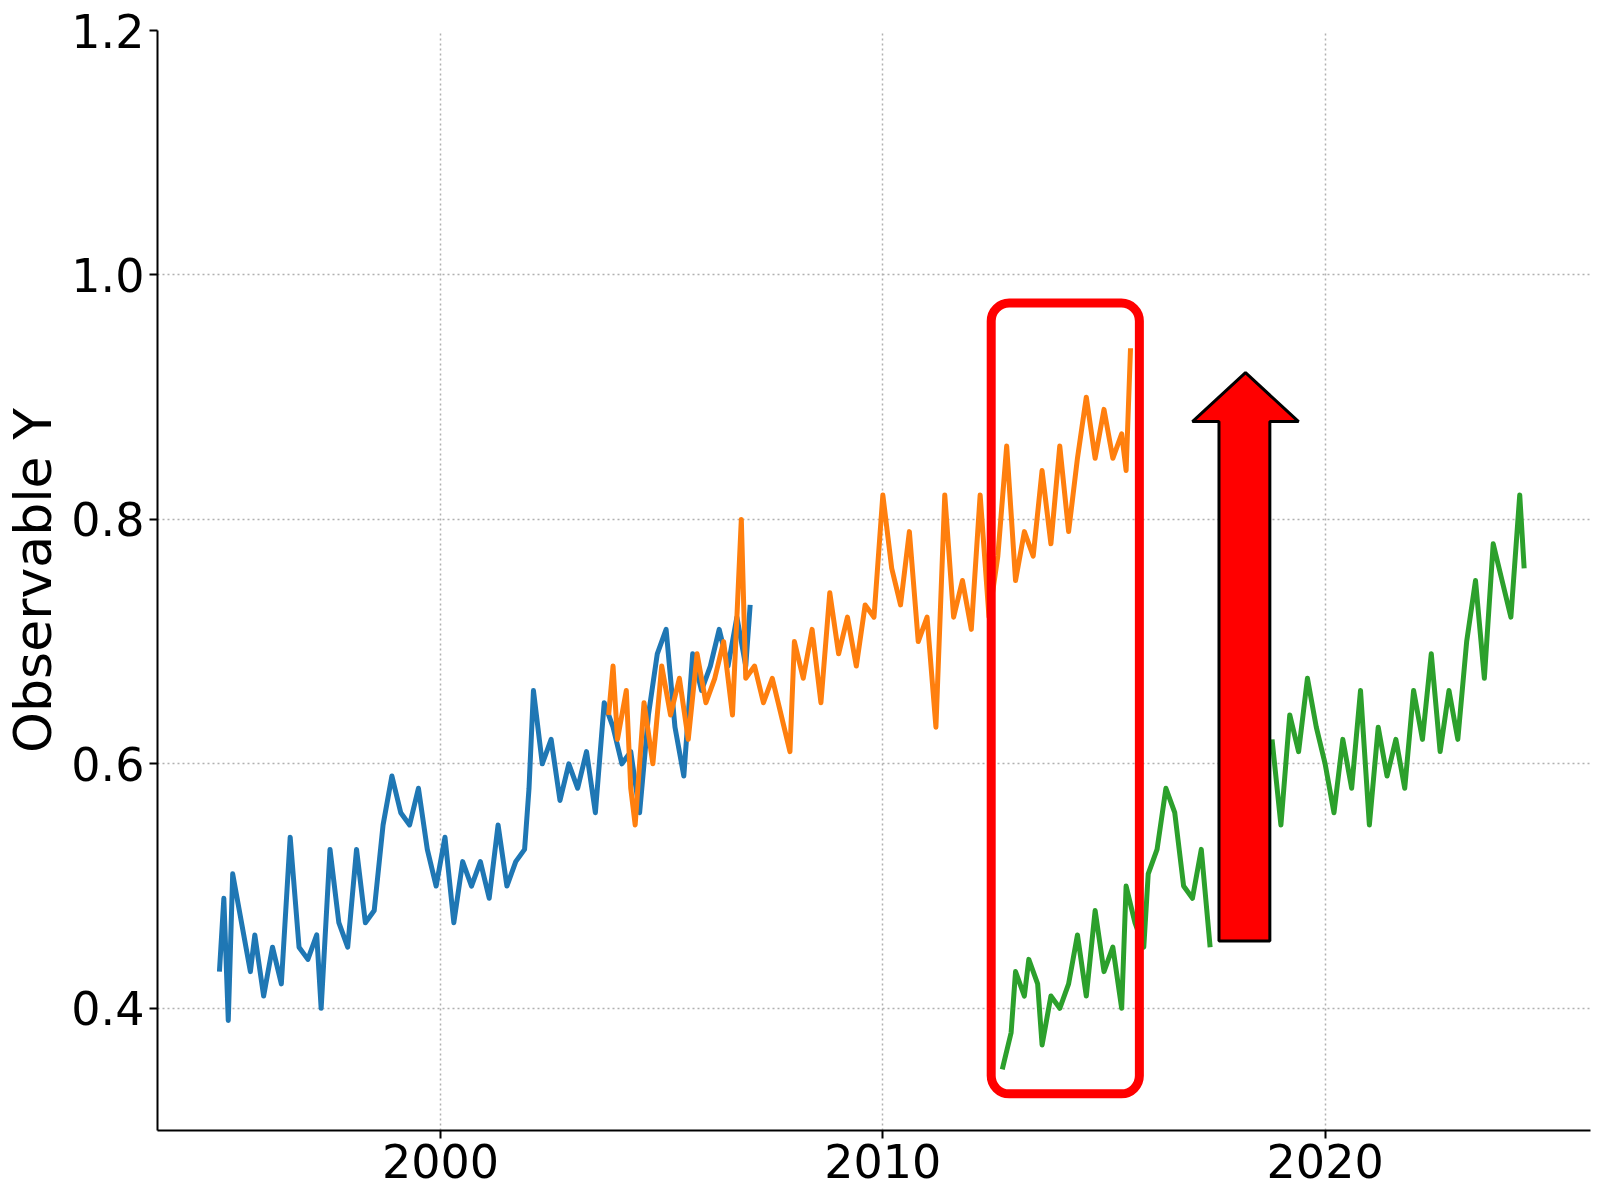  What do you see at coordinates (1325, 1161) in the screenshot?
I see `x-tick-label: 2020` at bounding box center [1325, 1161].